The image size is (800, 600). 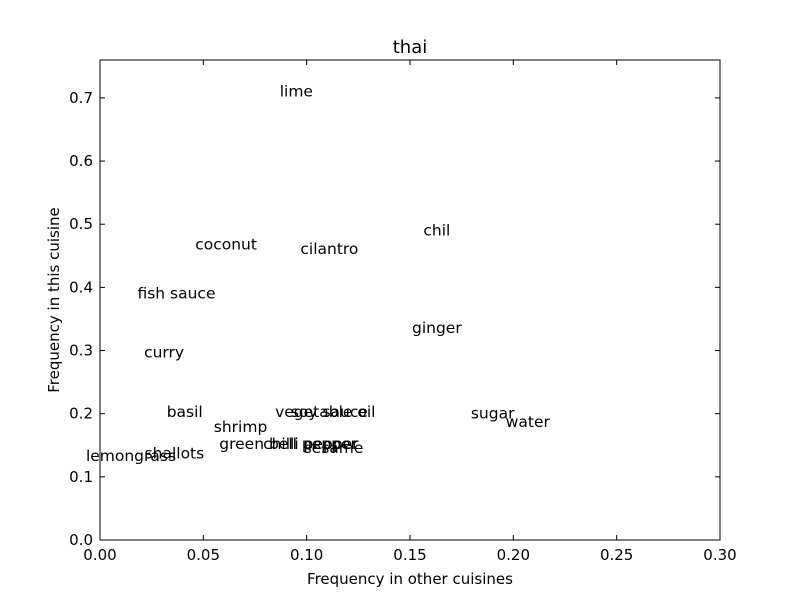 What do you see at coordinates (81, 477) in the screenshot?
I see `y-tick-label: 0.1` at bounding box center [81, 477].